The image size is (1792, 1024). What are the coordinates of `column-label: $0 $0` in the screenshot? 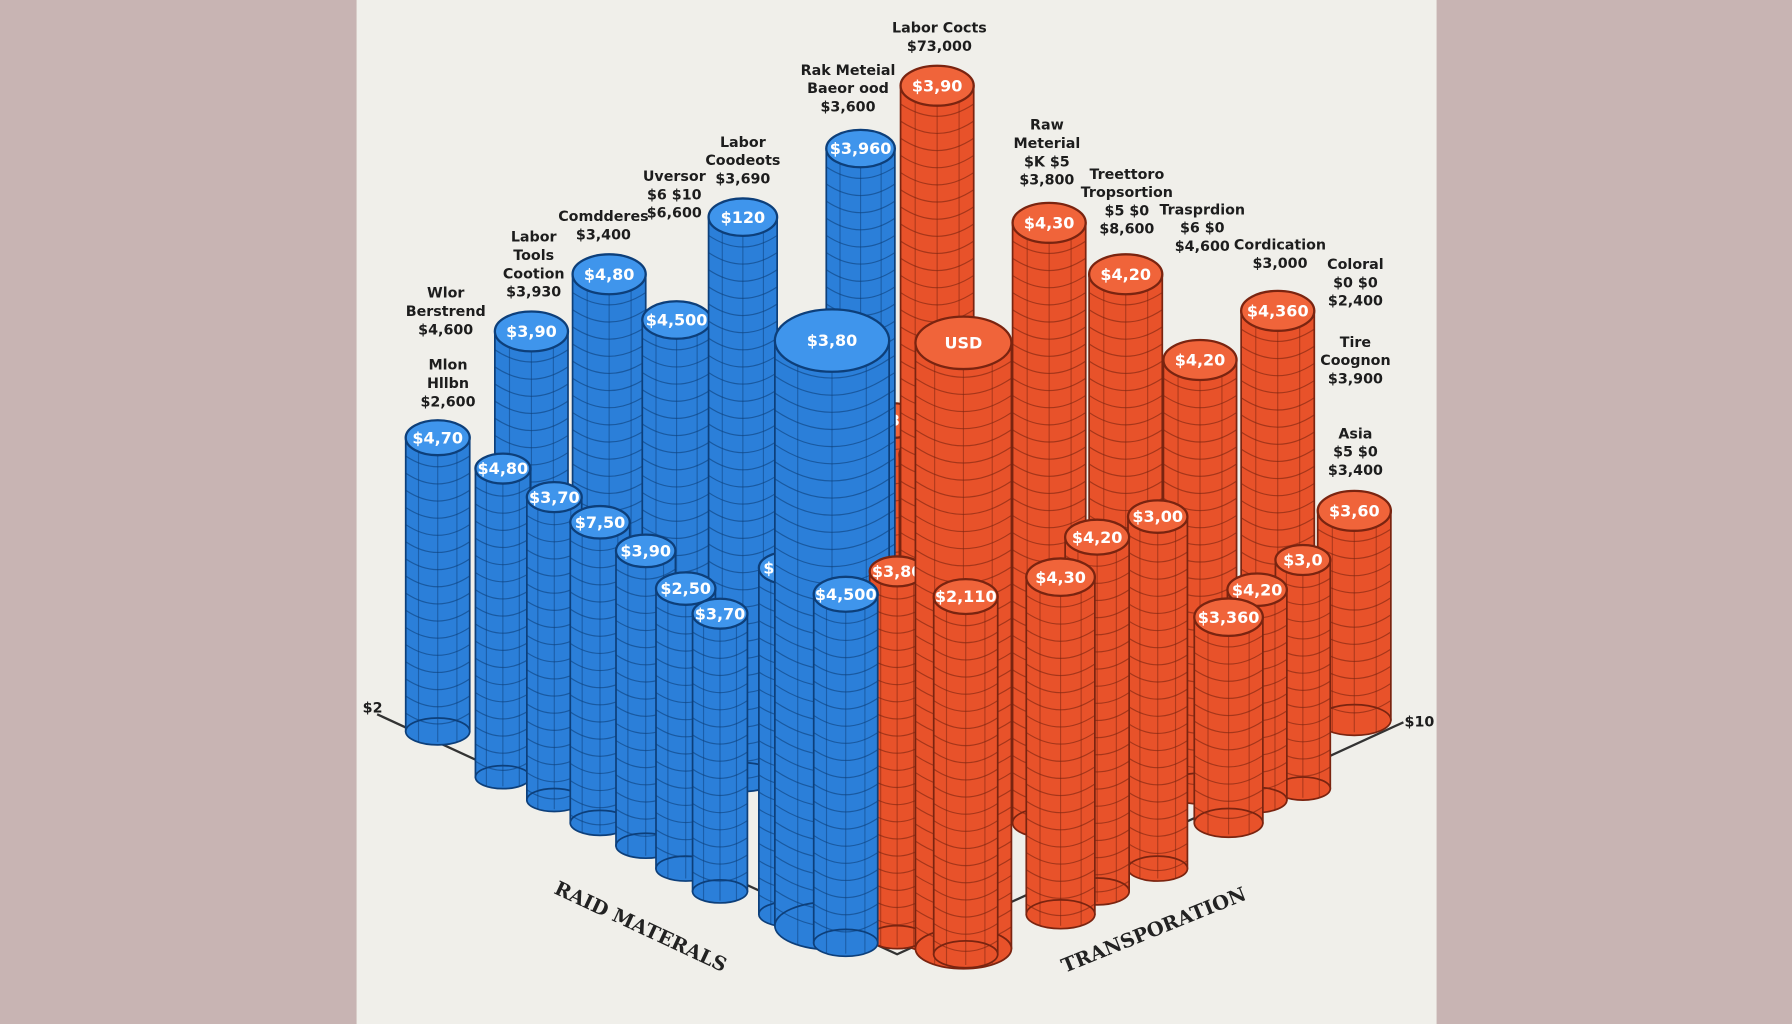 It's located at (1355, 283).